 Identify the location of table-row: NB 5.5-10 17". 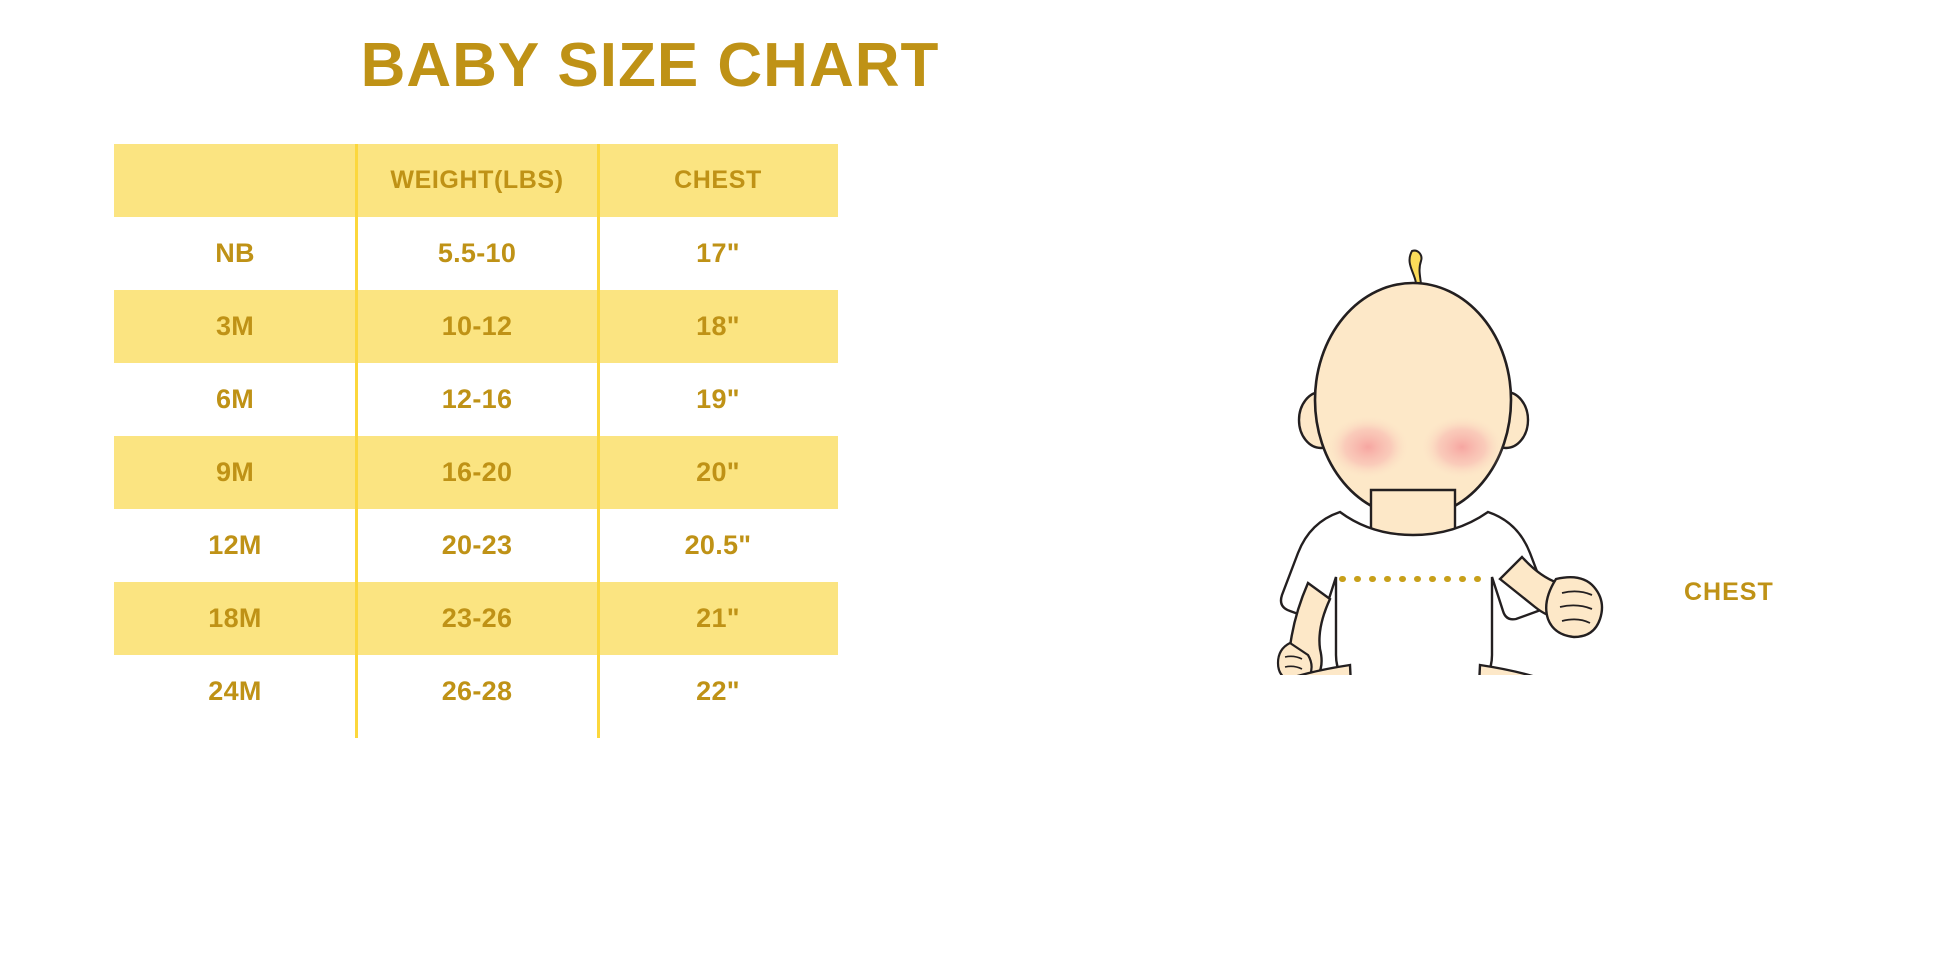
(476, 253).